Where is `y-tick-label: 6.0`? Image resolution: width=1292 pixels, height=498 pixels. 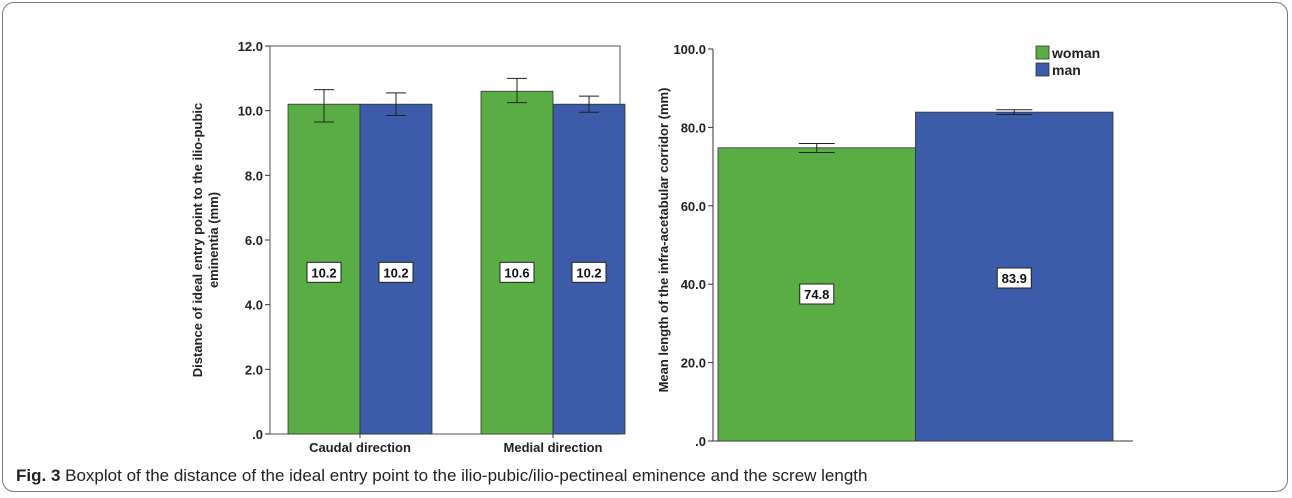 y-tick-label: 6.0 is located at coordinates (254, 240).